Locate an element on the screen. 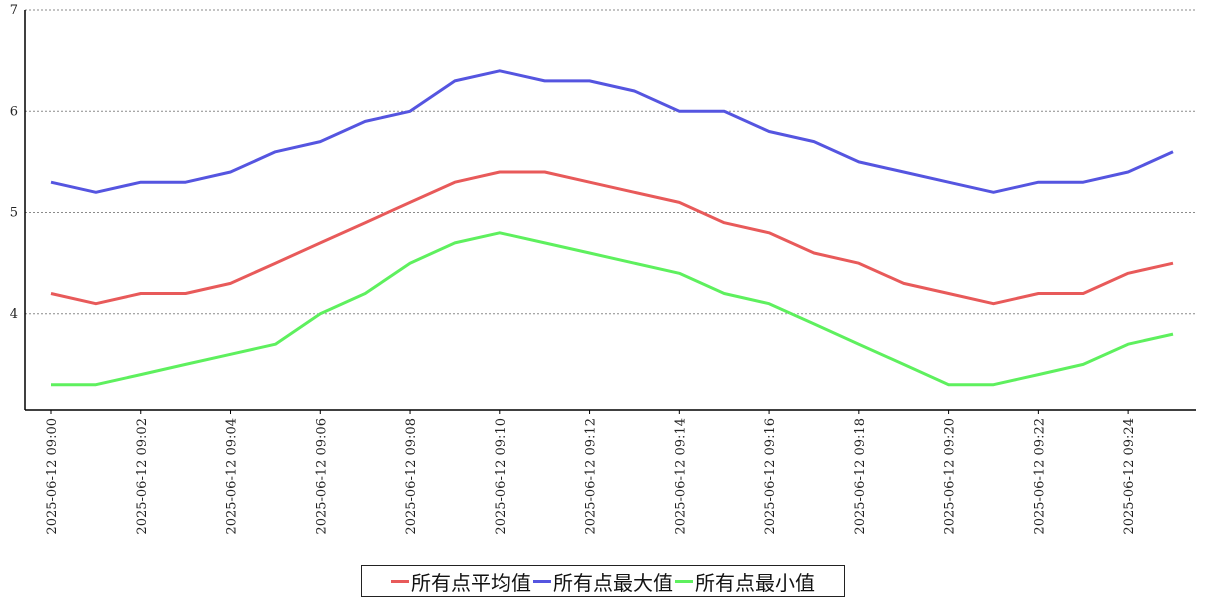 This screenshot has width=1207, height=600. legend: 所有点平均值 所有点最大值 所有点最小值 is located at coordinates (603, 581).